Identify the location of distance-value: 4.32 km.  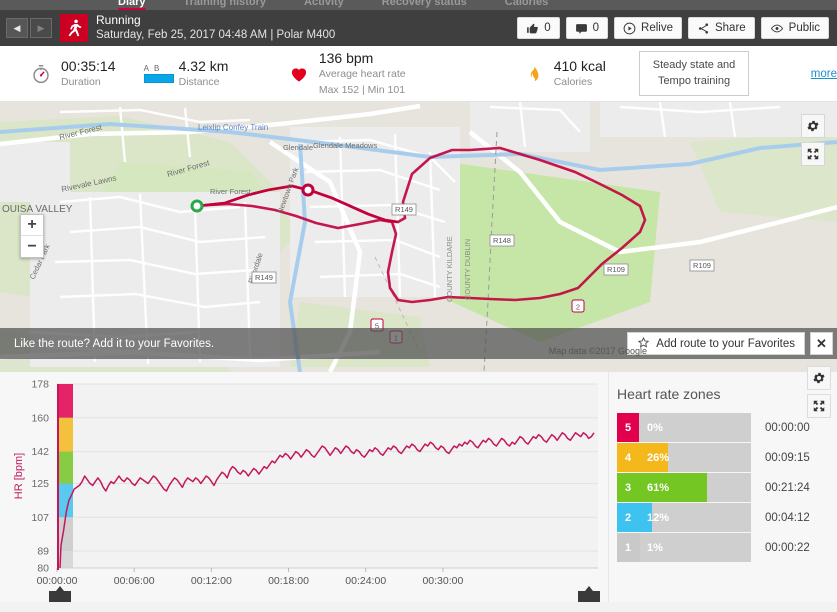
(203, 65).